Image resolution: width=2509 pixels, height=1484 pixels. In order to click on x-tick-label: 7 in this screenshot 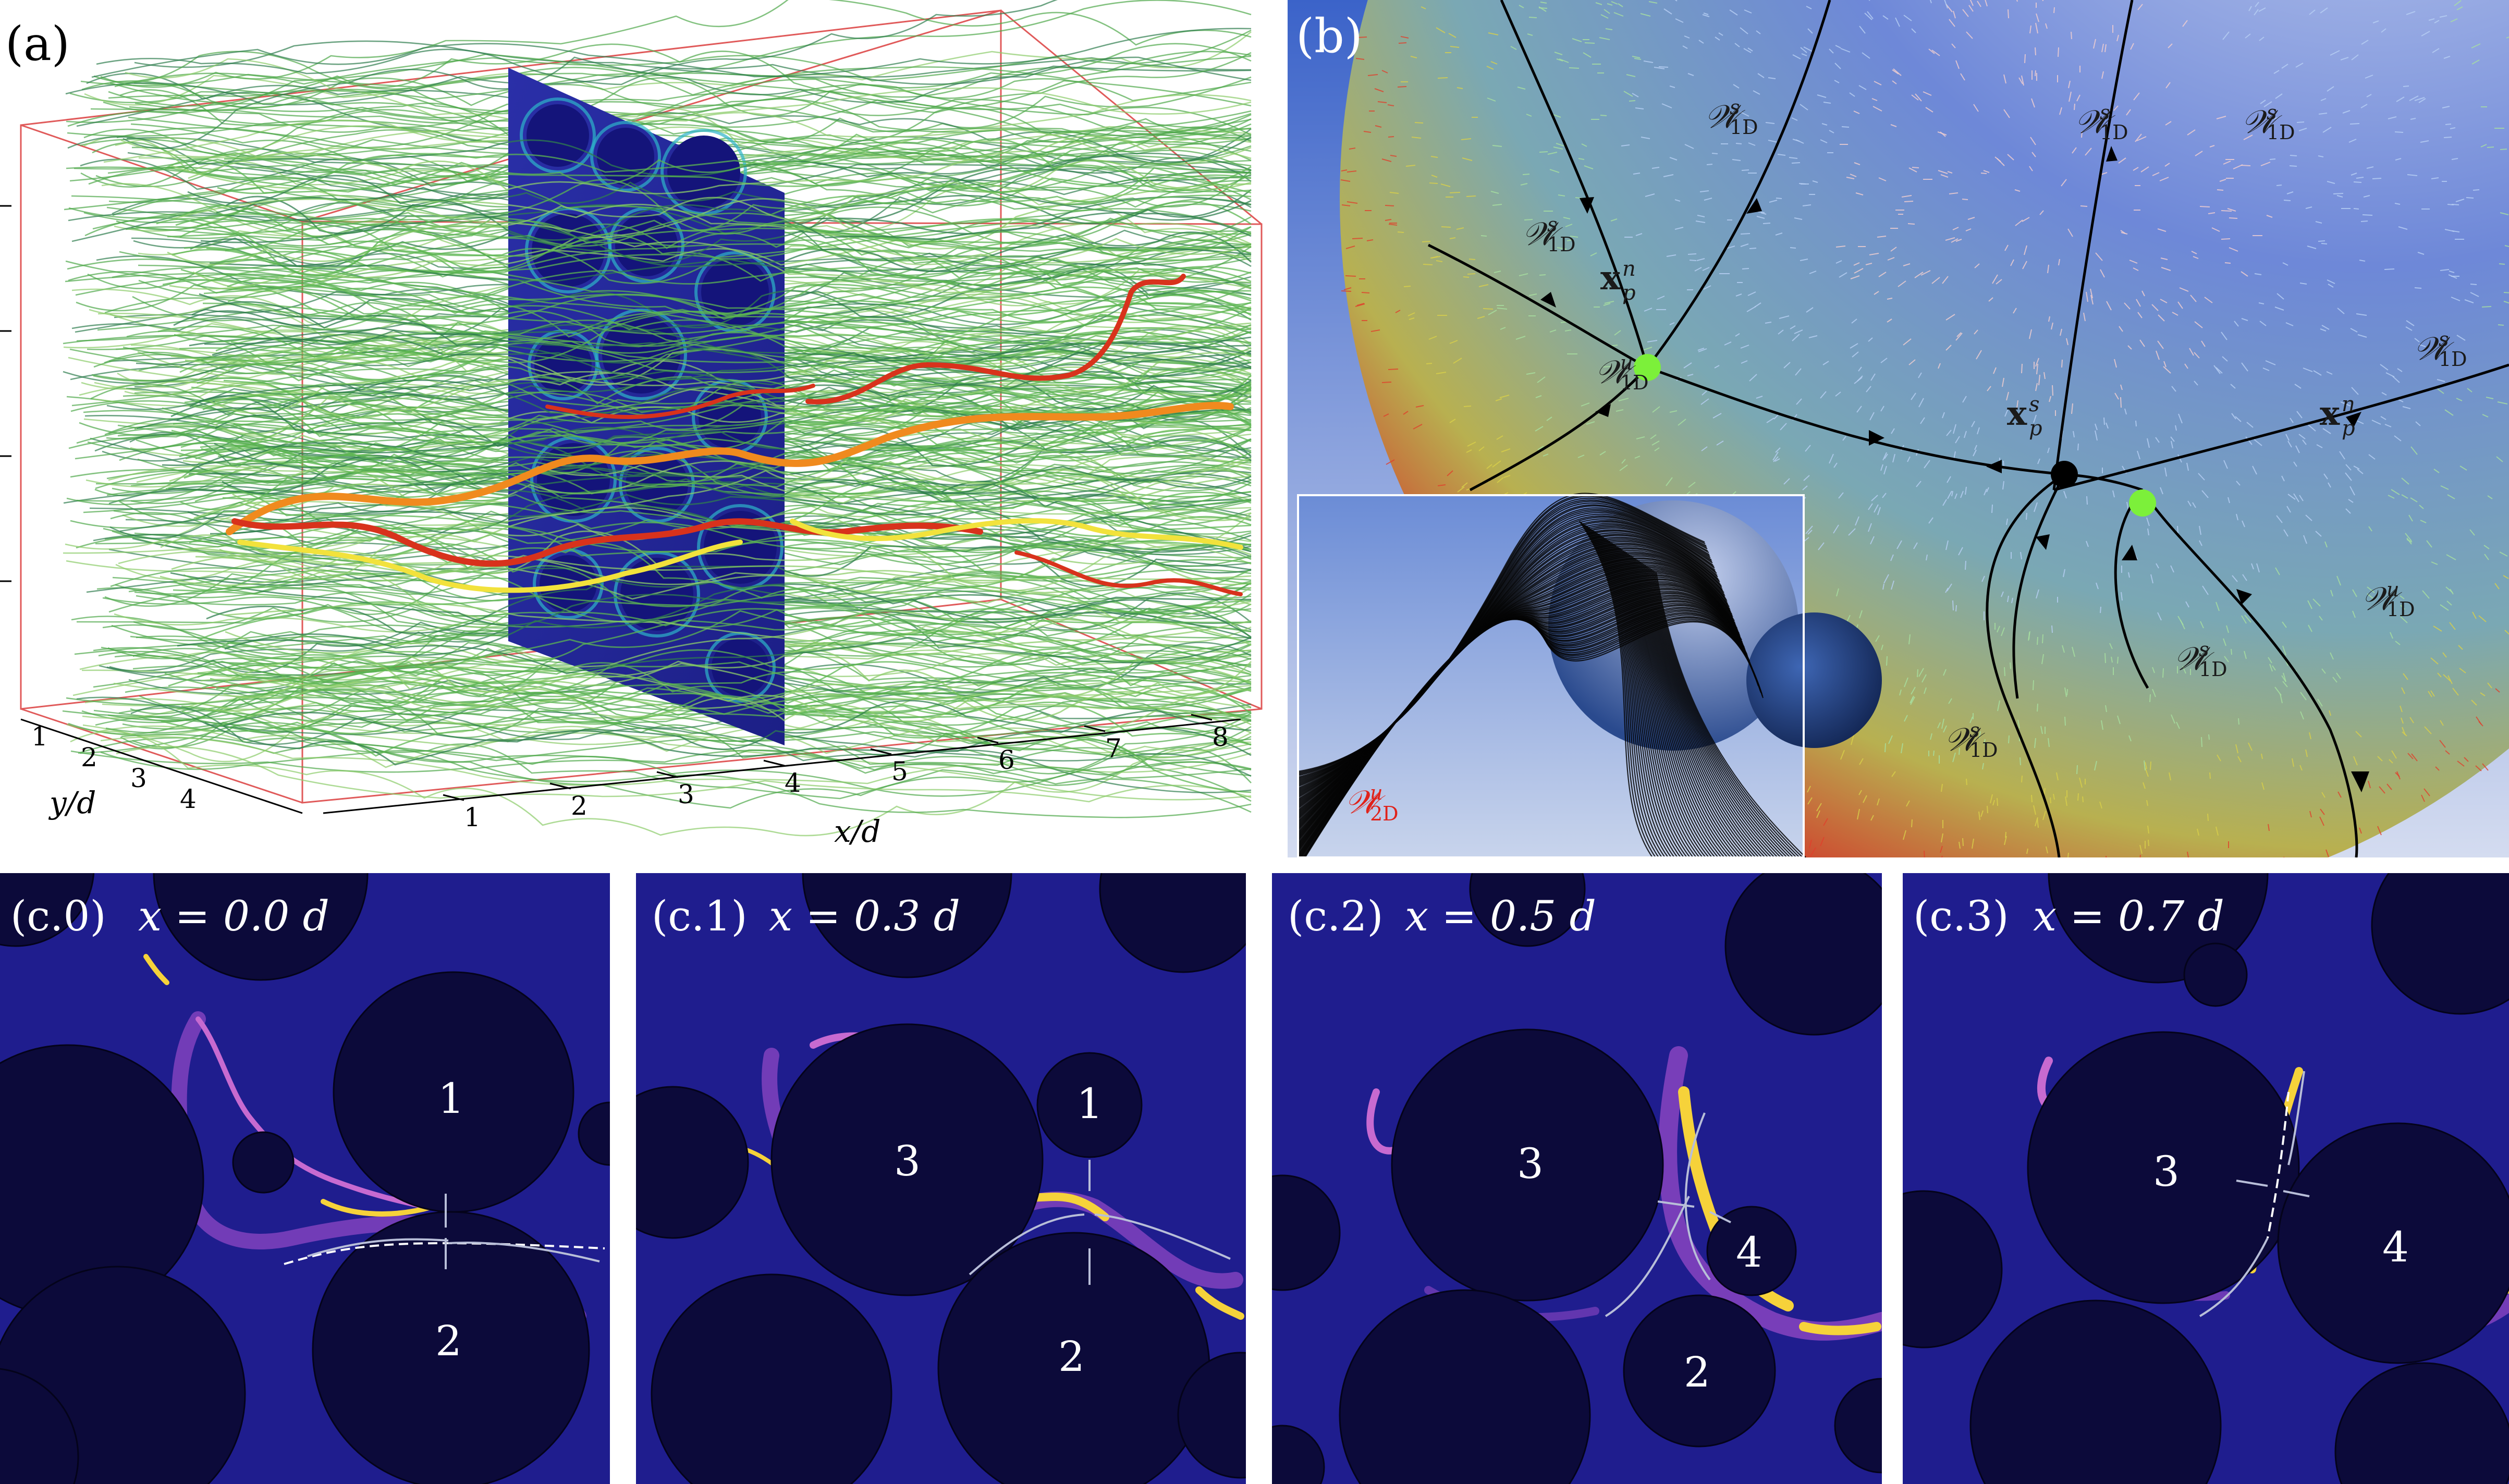, I will do `click(1113, 748)`.